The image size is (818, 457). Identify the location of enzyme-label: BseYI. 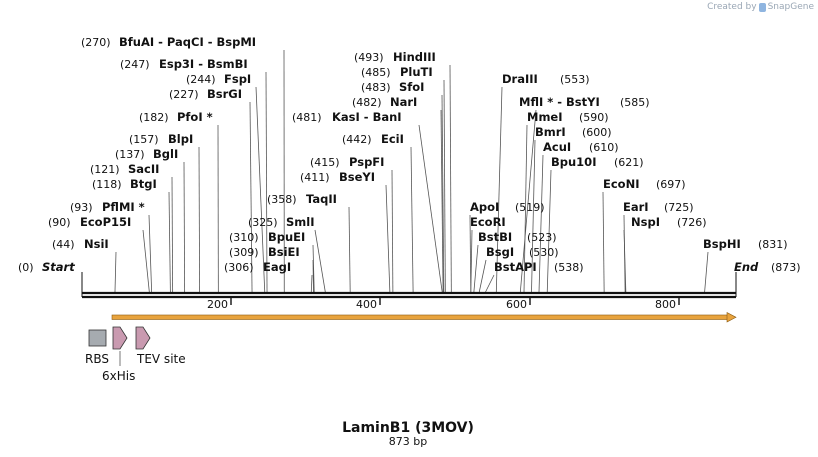
(357, 177).